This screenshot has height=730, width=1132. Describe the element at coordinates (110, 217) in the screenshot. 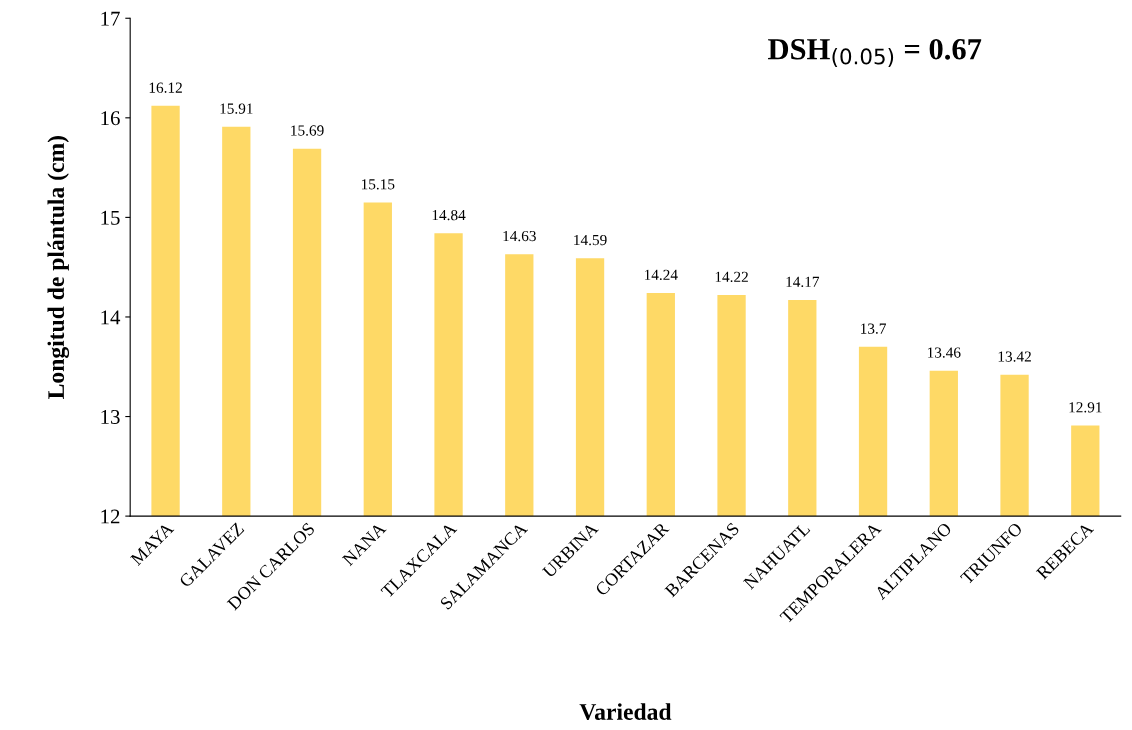

I see `y-tick-label: 15` at that location.